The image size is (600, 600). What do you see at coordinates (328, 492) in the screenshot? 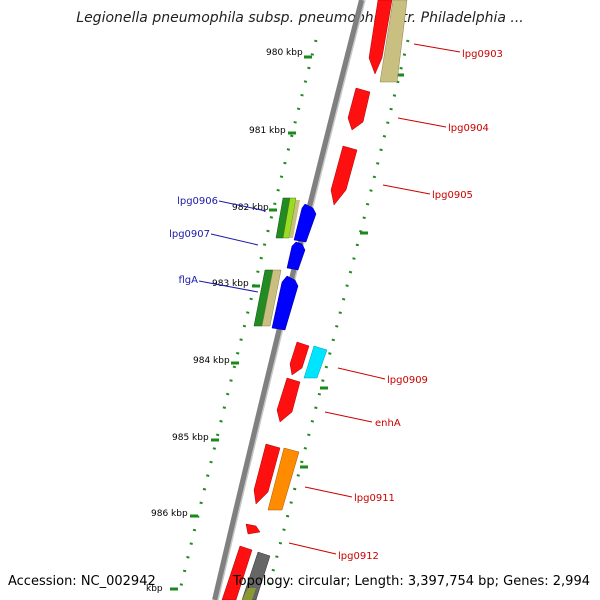
I see `leader-lpg0911` at bounding box center [328, 492].